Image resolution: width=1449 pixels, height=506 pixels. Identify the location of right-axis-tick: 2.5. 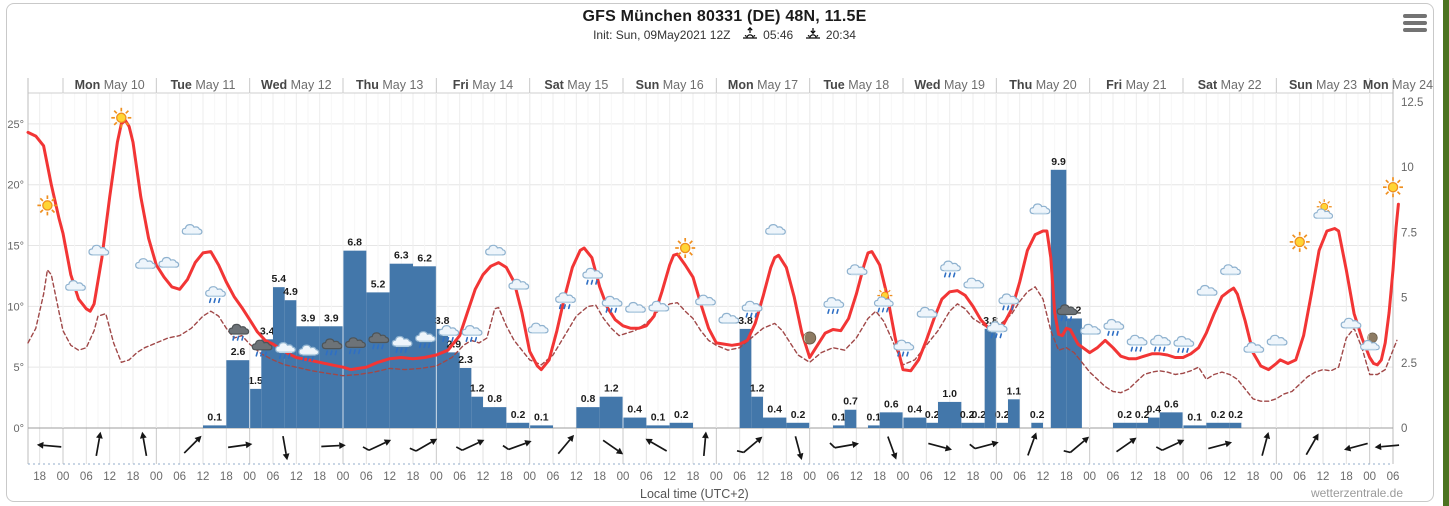
(1409, 364).